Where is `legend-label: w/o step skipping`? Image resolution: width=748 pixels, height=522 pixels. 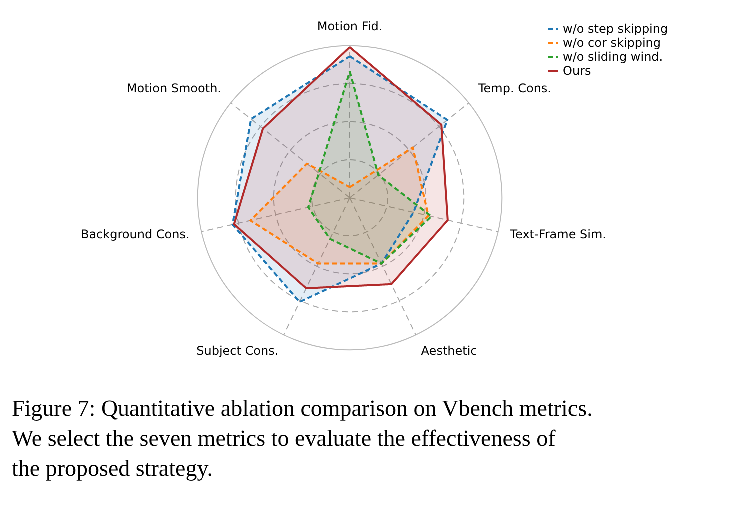
legend-label: w/o step skipping is located at coordinates (615, 29).